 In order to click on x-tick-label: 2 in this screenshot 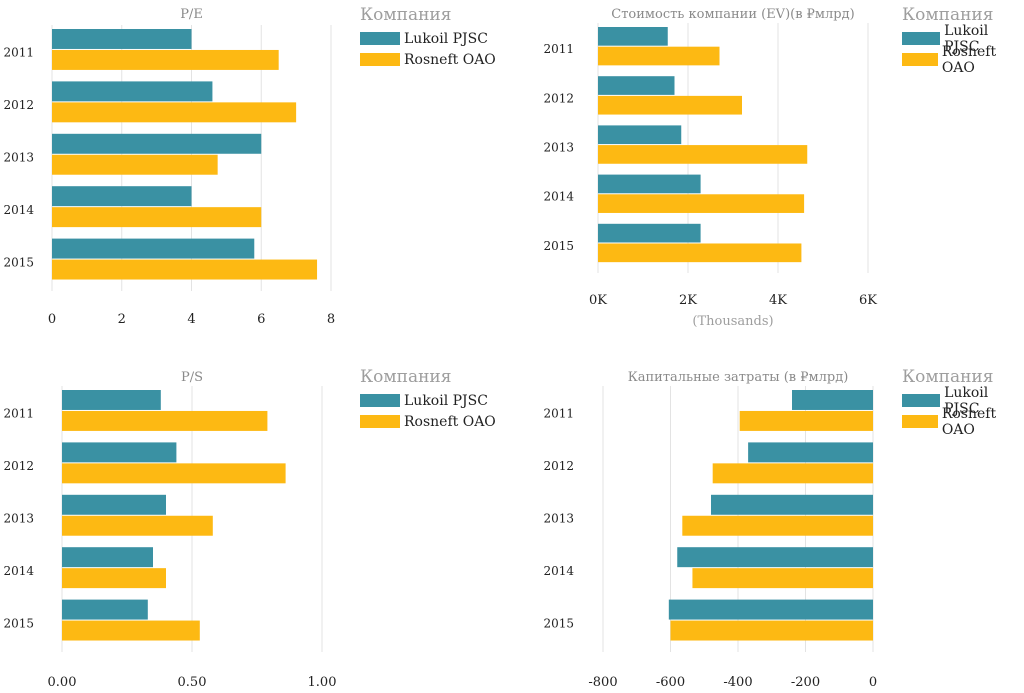, I will do `click(122, 319)`.